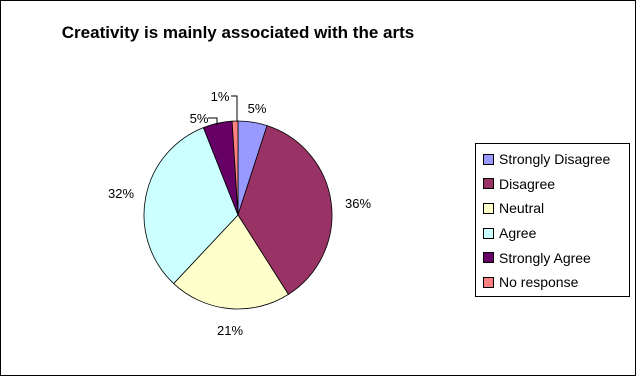 Image resolution: width=636 pixels, height=377 pixels. I want to click on leader-line-strongly-agree, so click(213, 121).